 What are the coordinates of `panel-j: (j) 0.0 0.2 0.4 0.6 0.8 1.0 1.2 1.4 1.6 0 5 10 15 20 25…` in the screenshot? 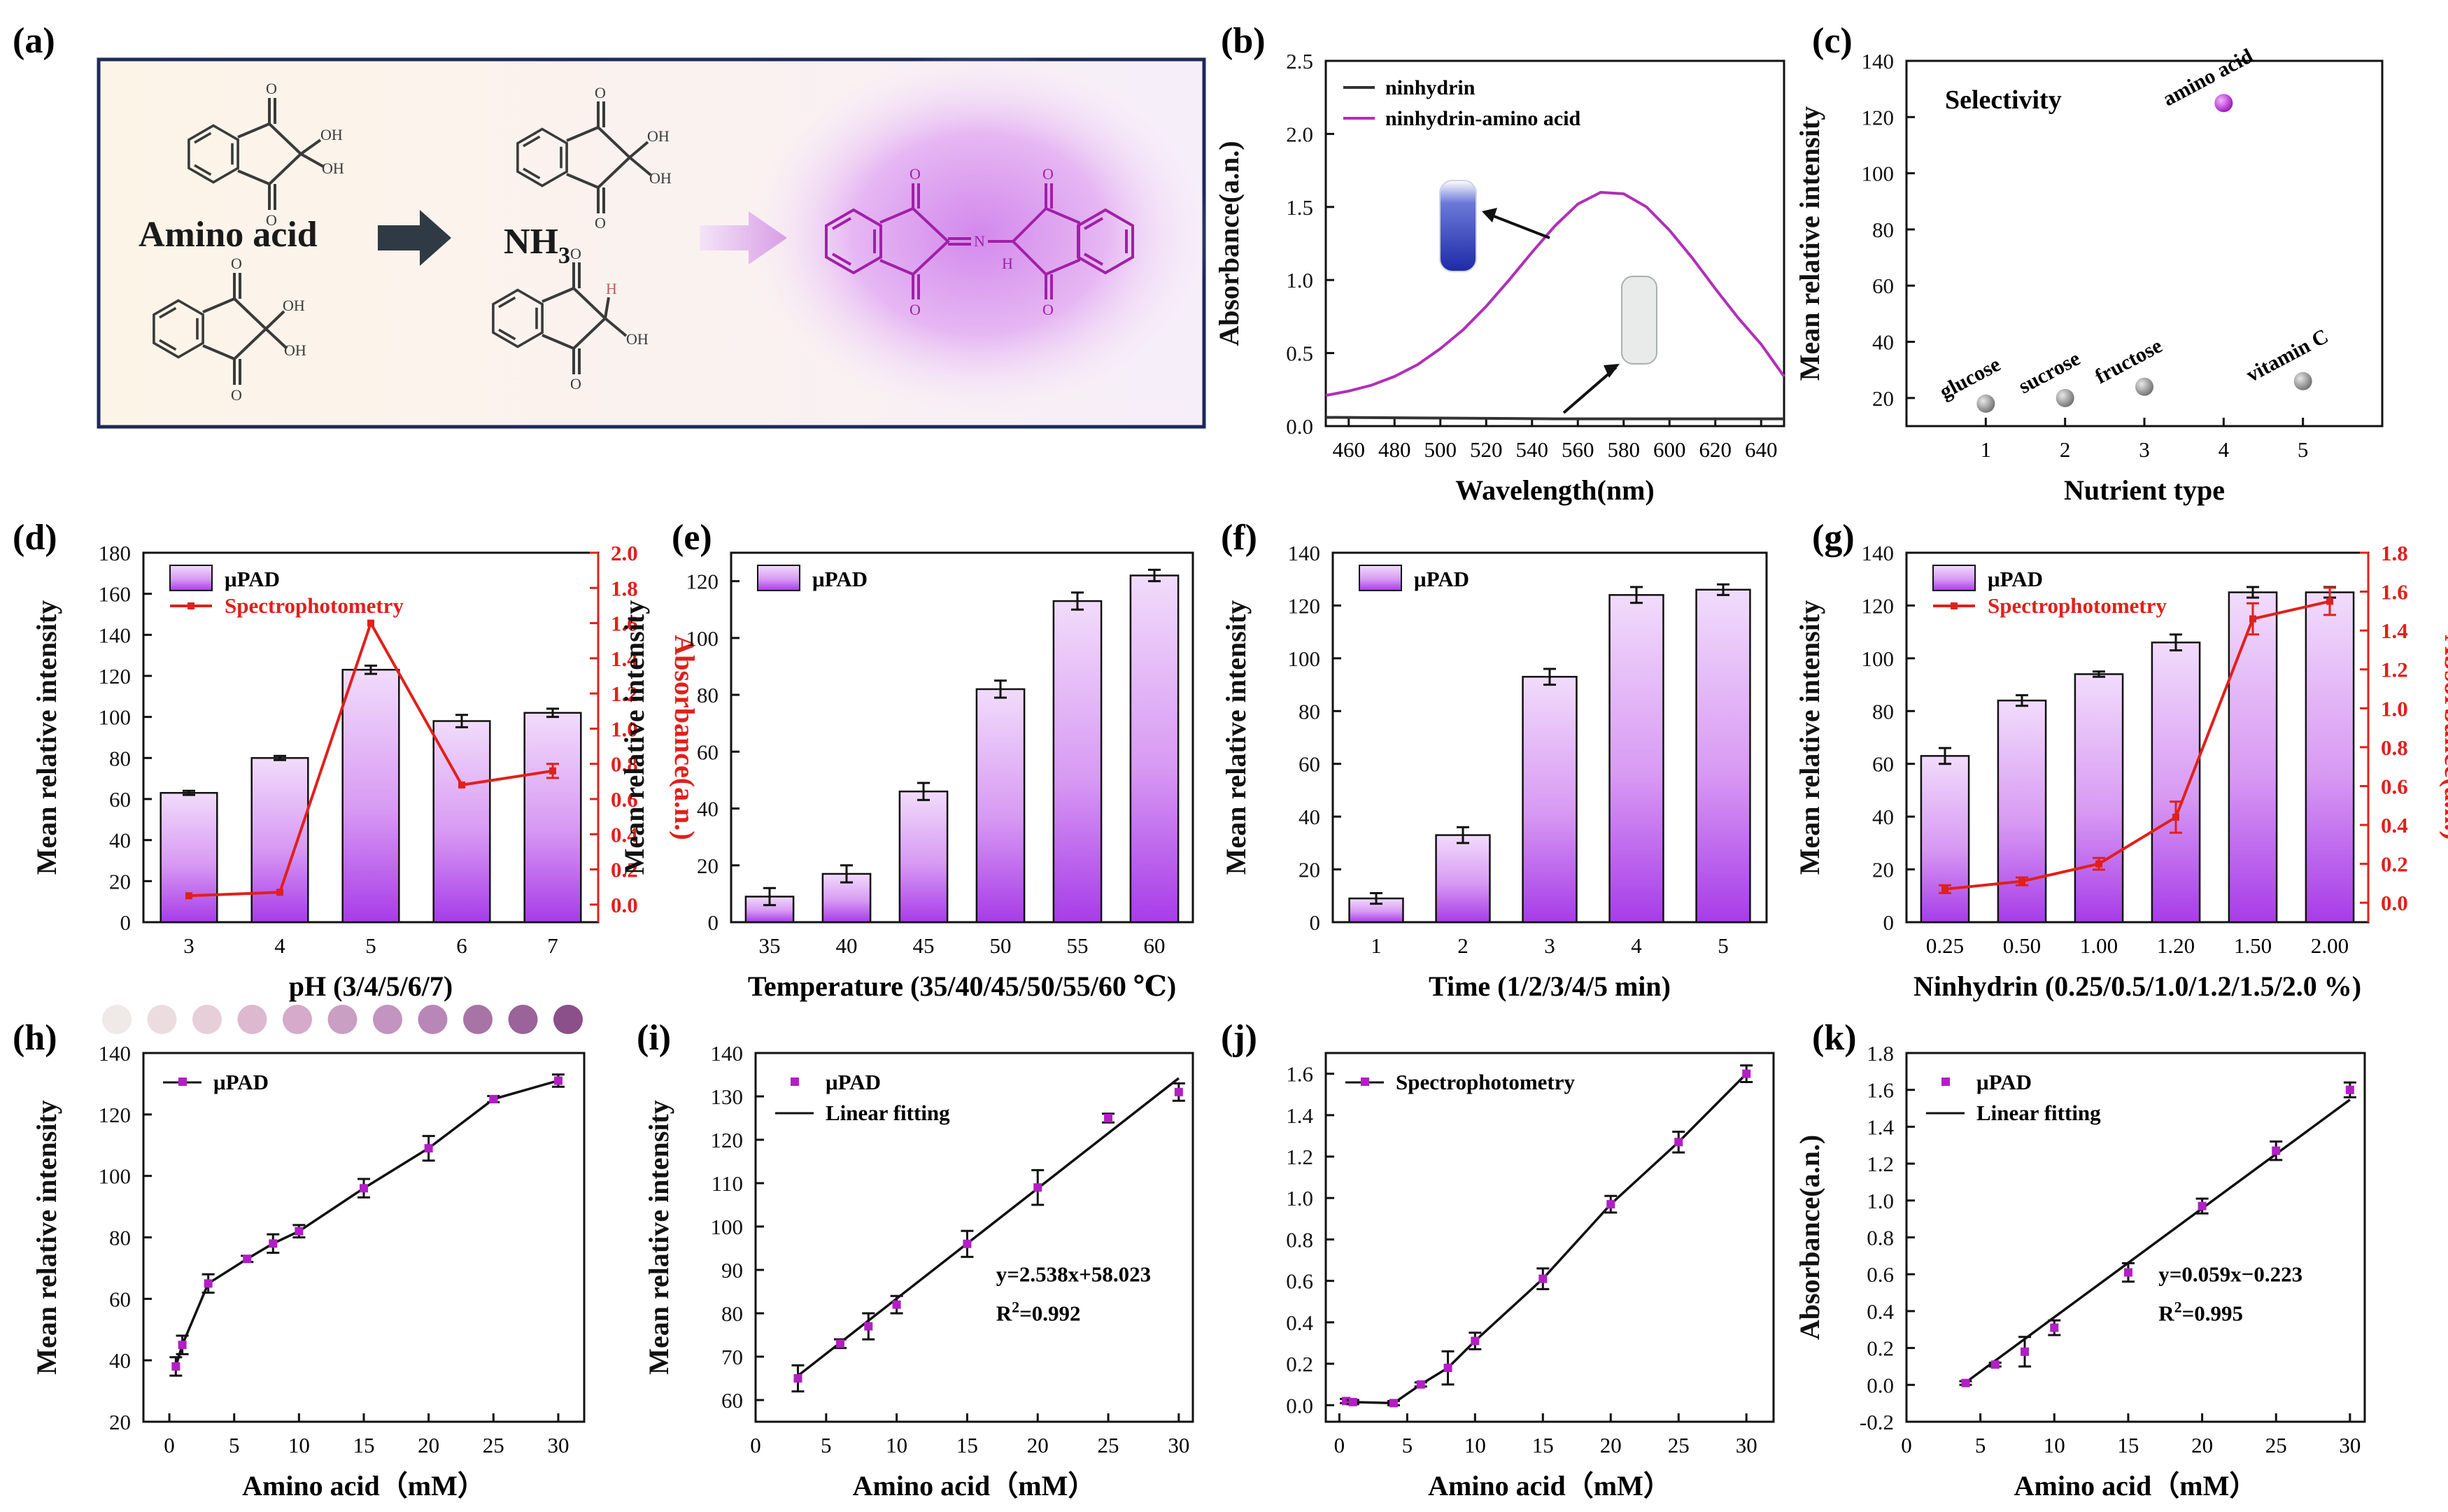 It's located at (1498, 1260).